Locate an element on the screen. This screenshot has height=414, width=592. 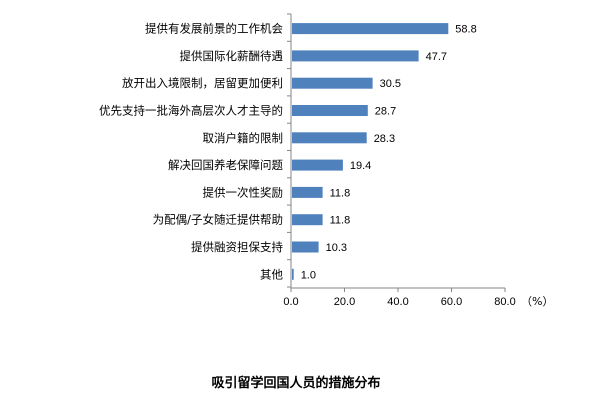
data-label: 1.0 is located at coordinates (308, 275).